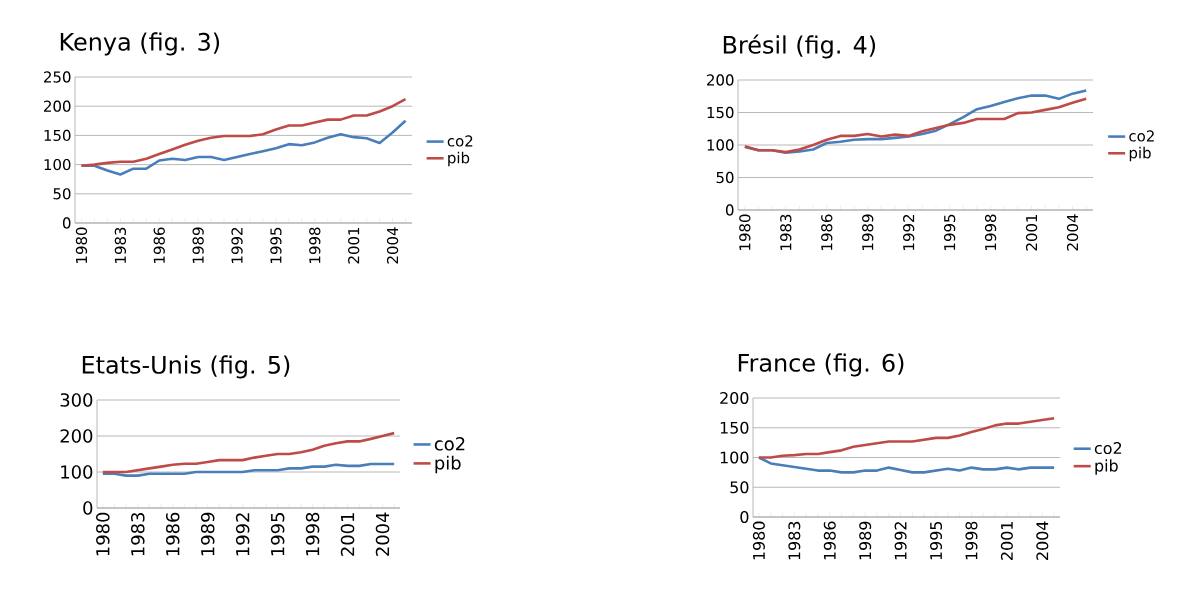 The image size is (1203, 609). I want to click on chart-title: Kenya (fig. 3), so click(140, 44).